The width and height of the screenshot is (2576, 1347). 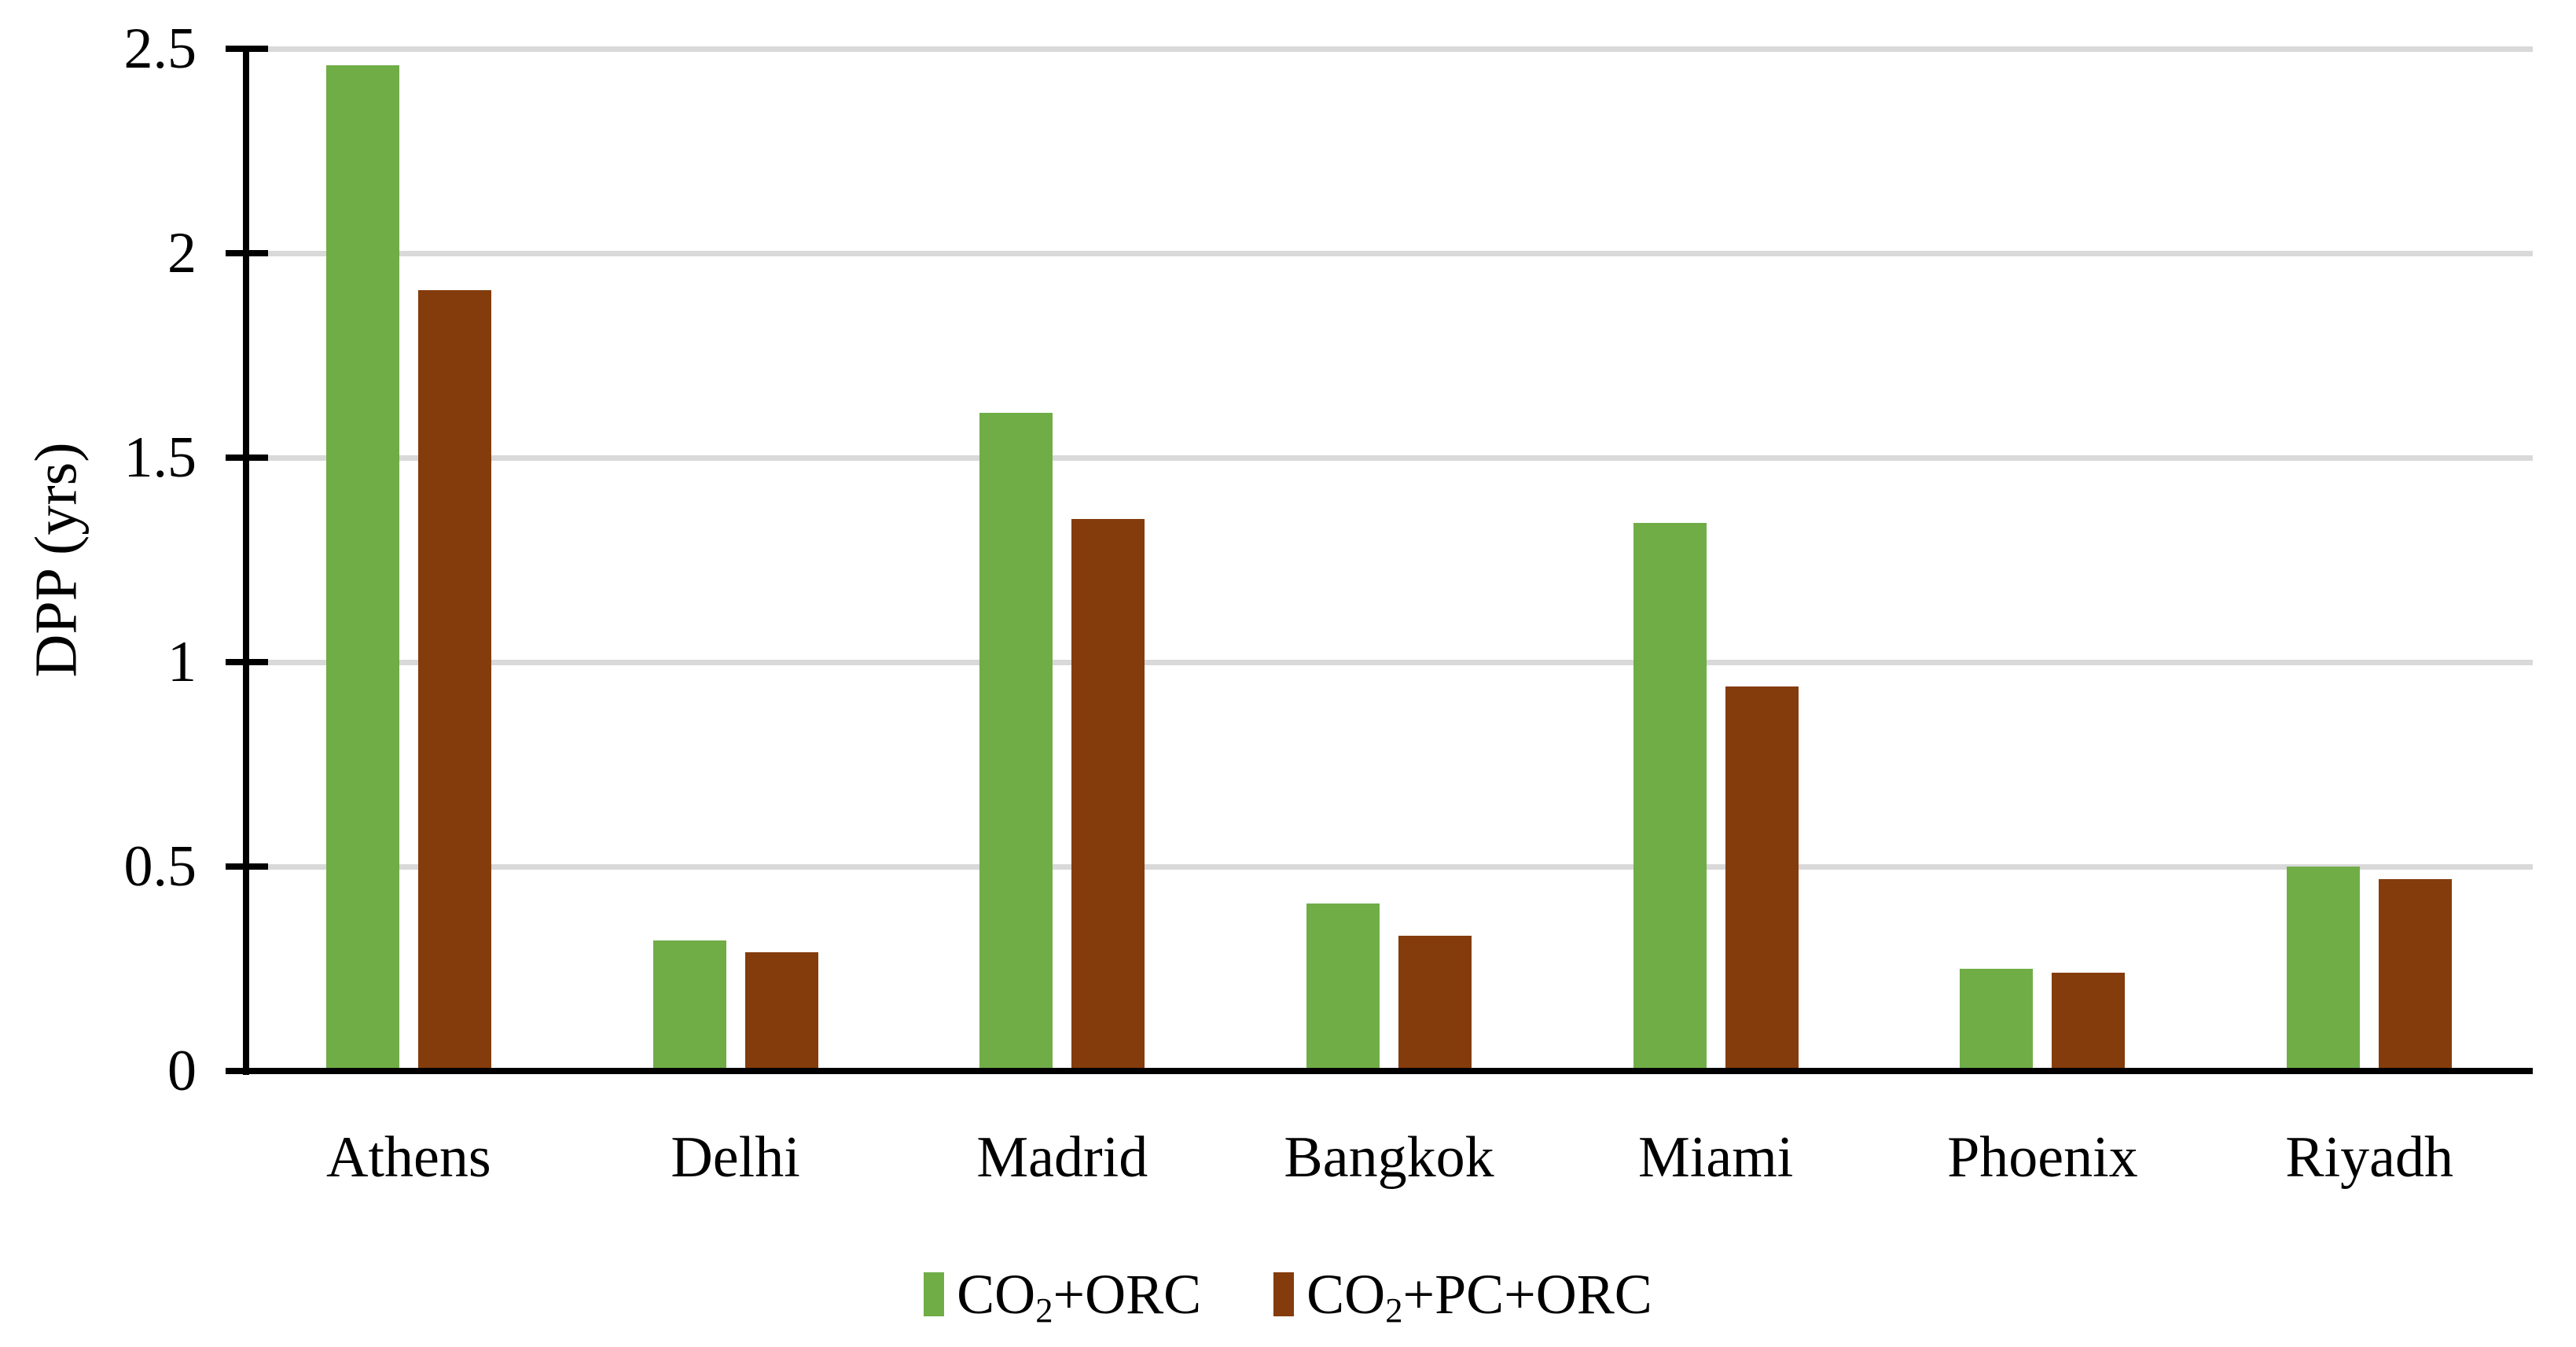 I want to click on legend-swatch-co-pc-orc, so click(x=1284, y=1294).